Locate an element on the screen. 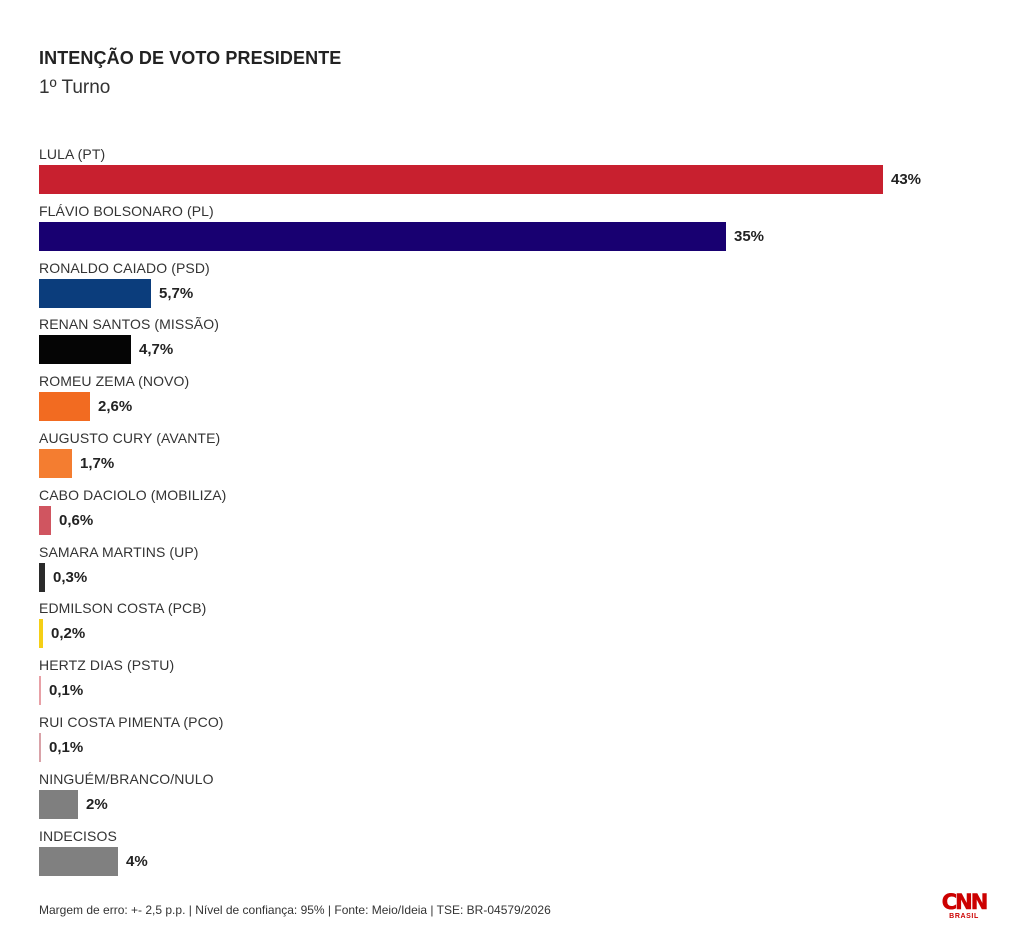 The width and height of the screenshot is (1020, 937). bar-value-label: 0,6% is located at coordinates (76, 520).